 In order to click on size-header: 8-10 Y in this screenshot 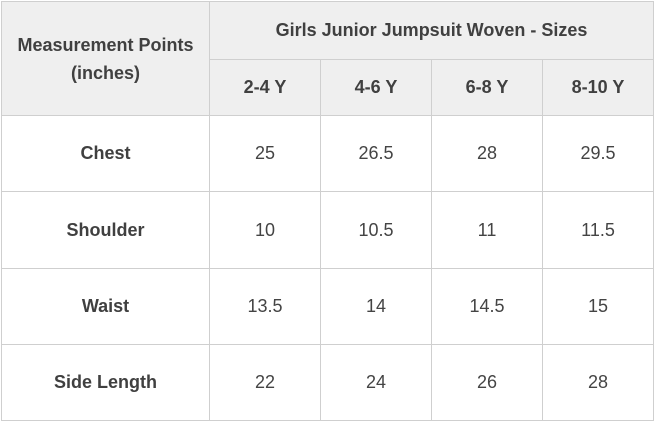, I will do `click(597, 88)`.